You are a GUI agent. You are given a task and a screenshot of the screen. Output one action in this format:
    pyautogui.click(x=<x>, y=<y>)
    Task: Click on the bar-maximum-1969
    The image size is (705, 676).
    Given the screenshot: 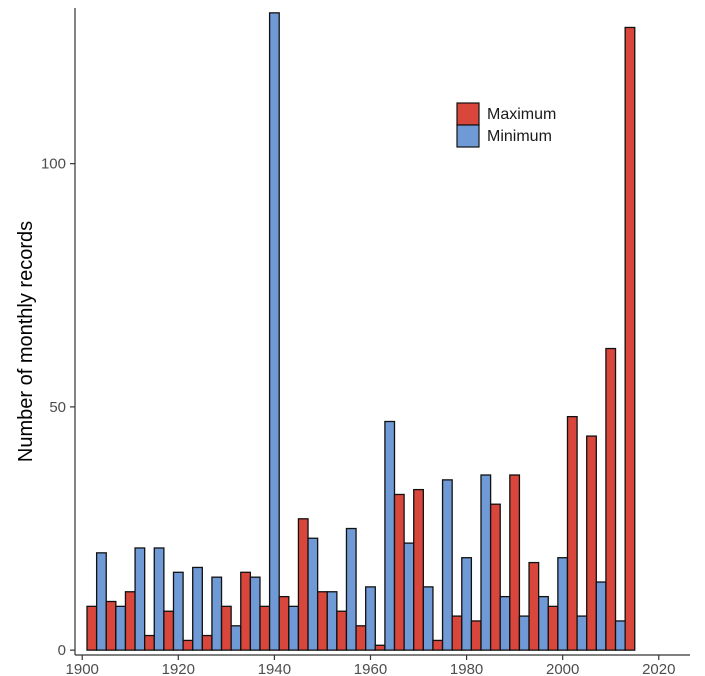 What is the action you would take?
    pyautogui.click(x=418, y=569)
    